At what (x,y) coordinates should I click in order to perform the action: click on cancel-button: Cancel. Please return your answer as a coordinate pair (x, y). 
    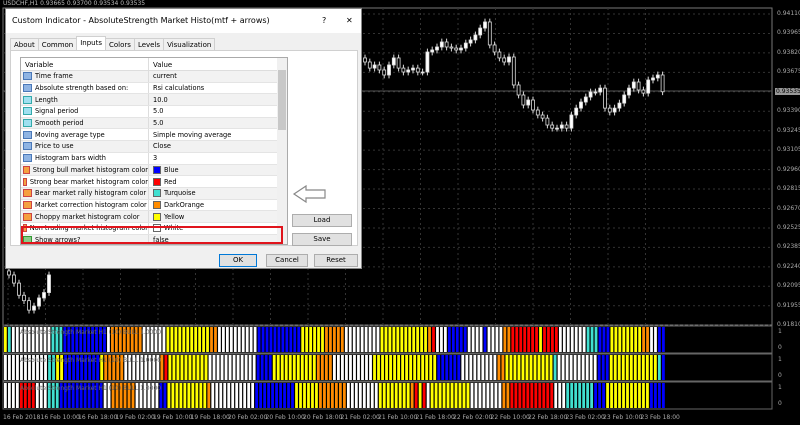
    Looking at the image, I should click on (287, 260).